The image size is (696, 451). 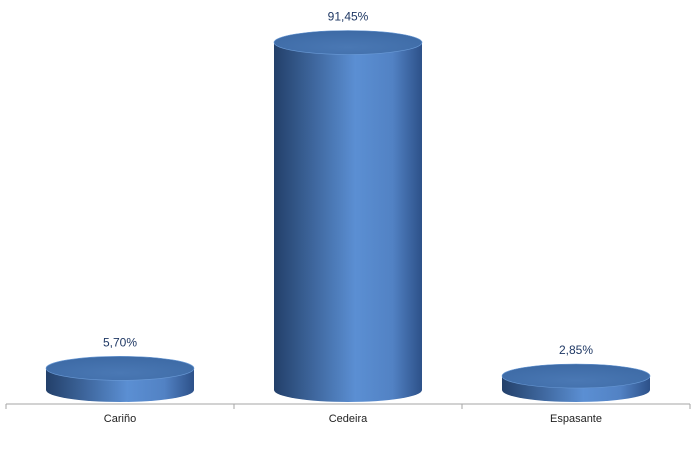 What do you see at coordinates (120, 419) in the screenshot?
I see `x-tick-label: Cariño` at bounding box center [120, 419].